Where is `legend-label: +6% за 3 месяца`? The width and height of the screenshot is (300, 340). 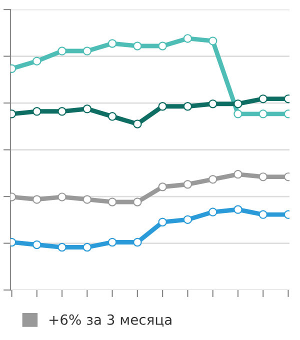
legend-label: +6% за 3 месяца is located at coordinates (110, 320).